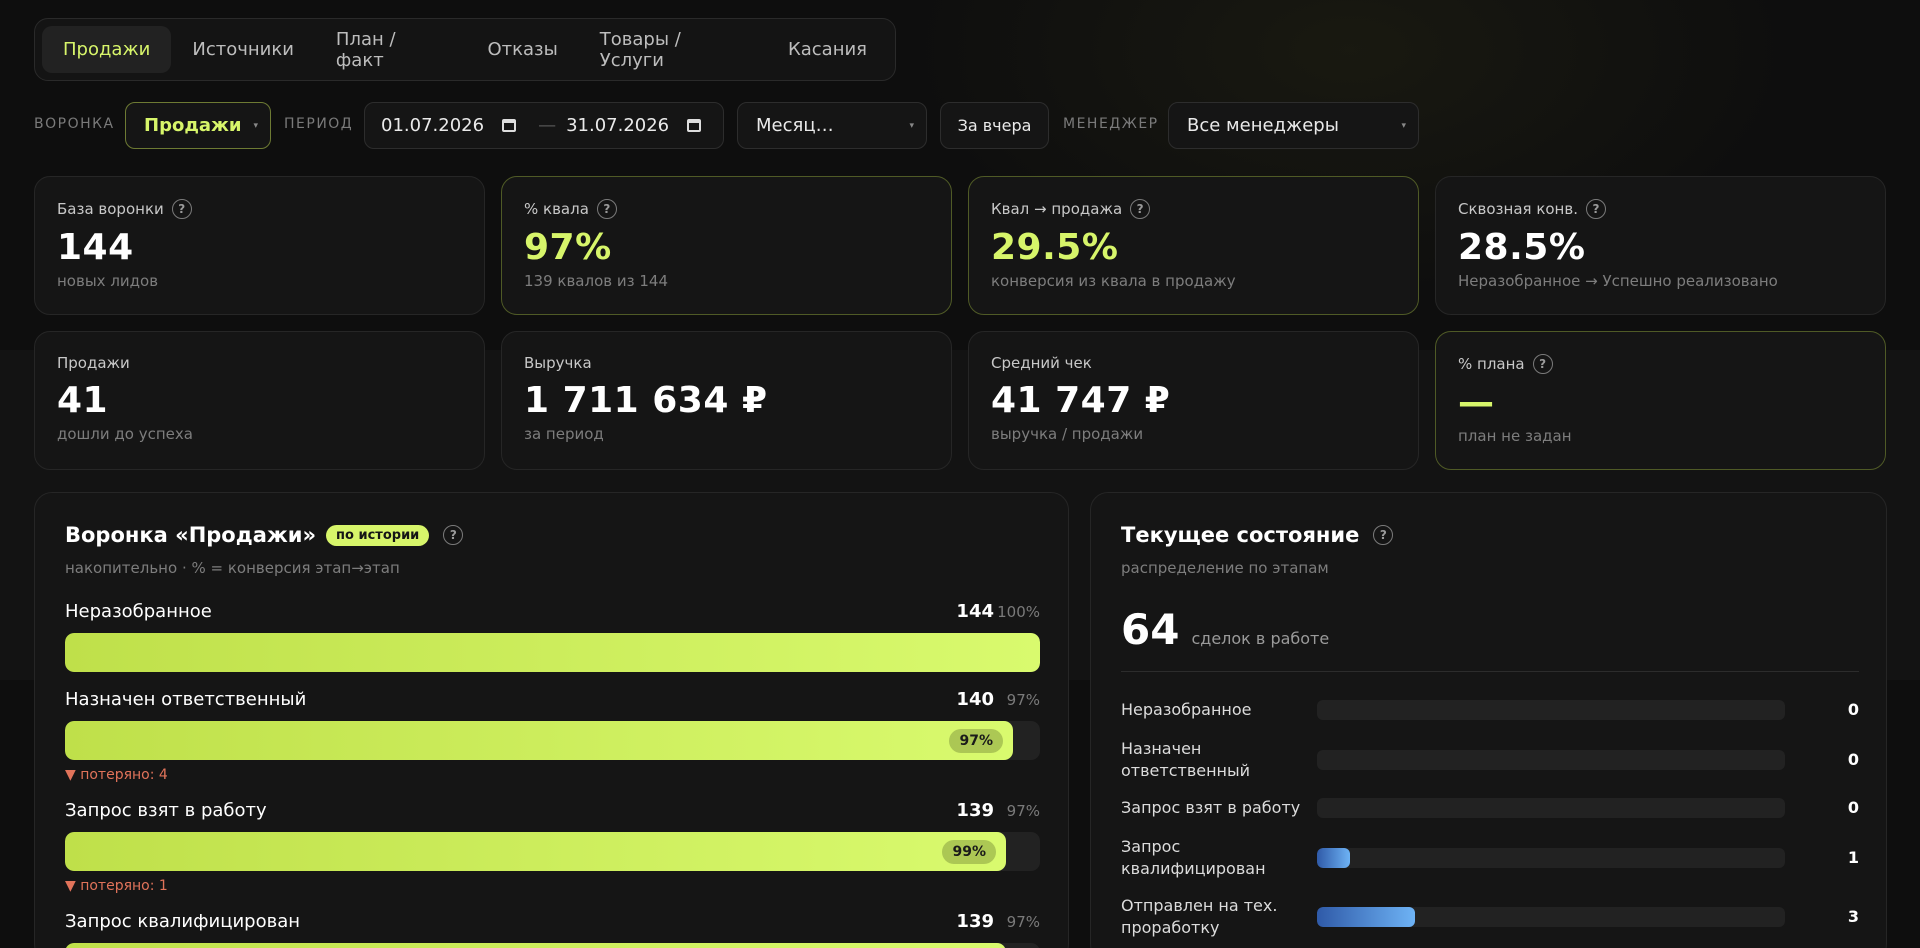 This screenshot has width=1920, height=948. What do you see at coordinates (1260, 638) in the screenshot?
I see `state-total-label: сделок в работе` at bounding box center [1260, 638].